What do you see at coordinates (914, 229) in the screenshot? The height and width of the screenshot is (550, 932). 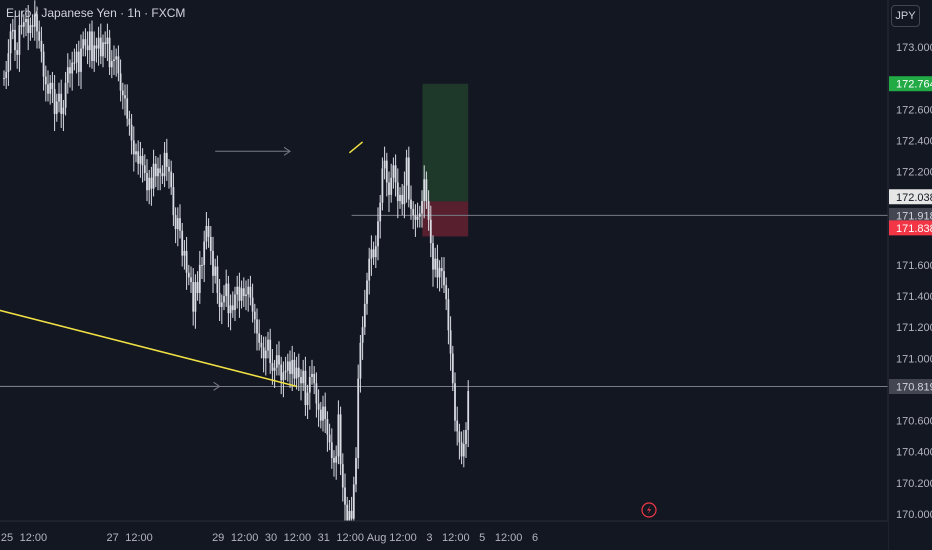 I see `price-label-text: 171.838` at bounding box center [914, 229].